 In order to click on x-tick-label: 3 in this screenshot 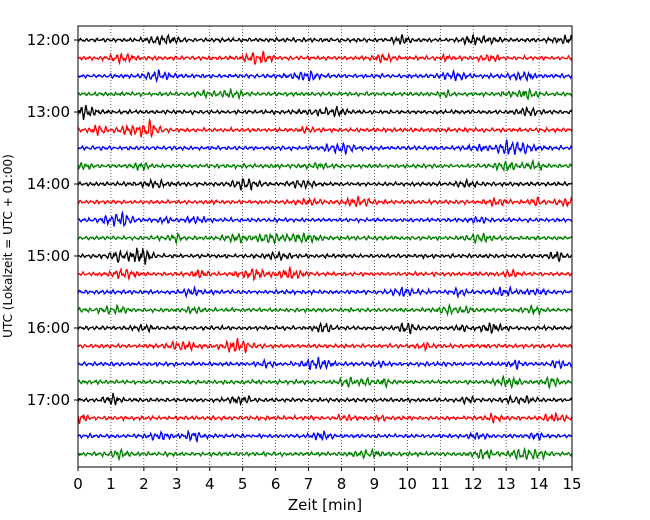, I will do `click(177, 484)`.